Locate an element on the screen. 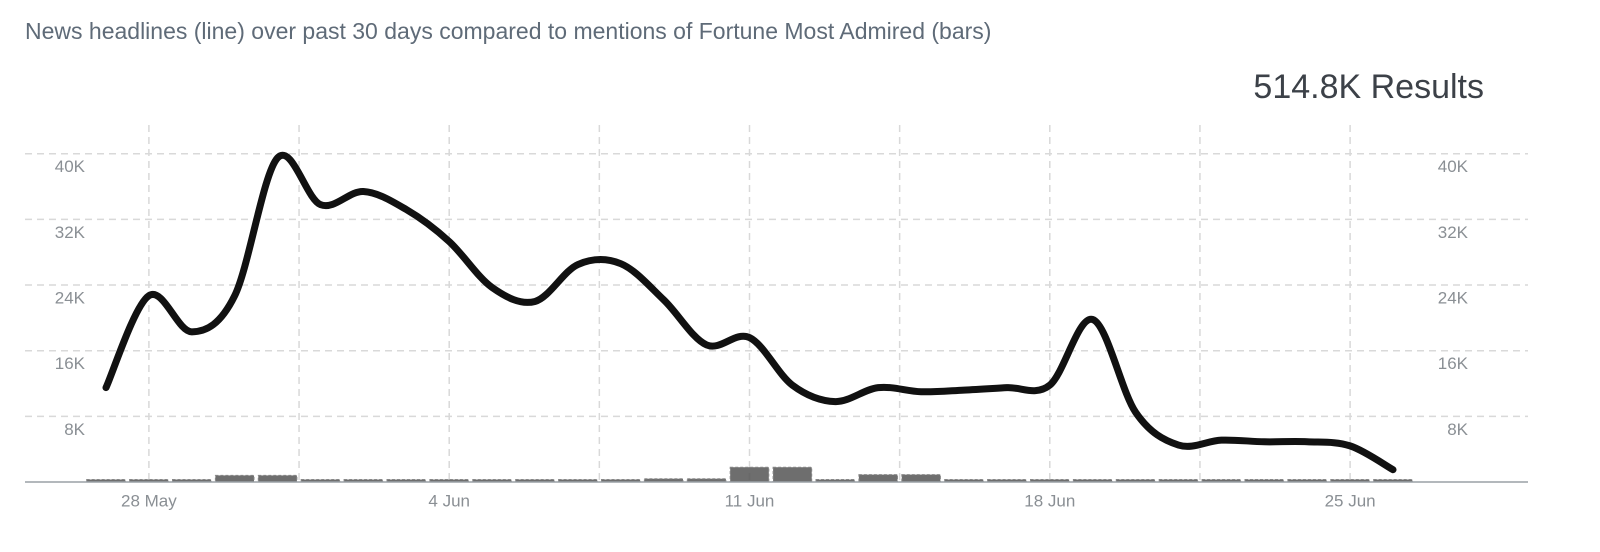 Image resolution: width=1600 pixels, height=552 pixels. y2-tick-label: 24K is located at coordinates (1453, 298).